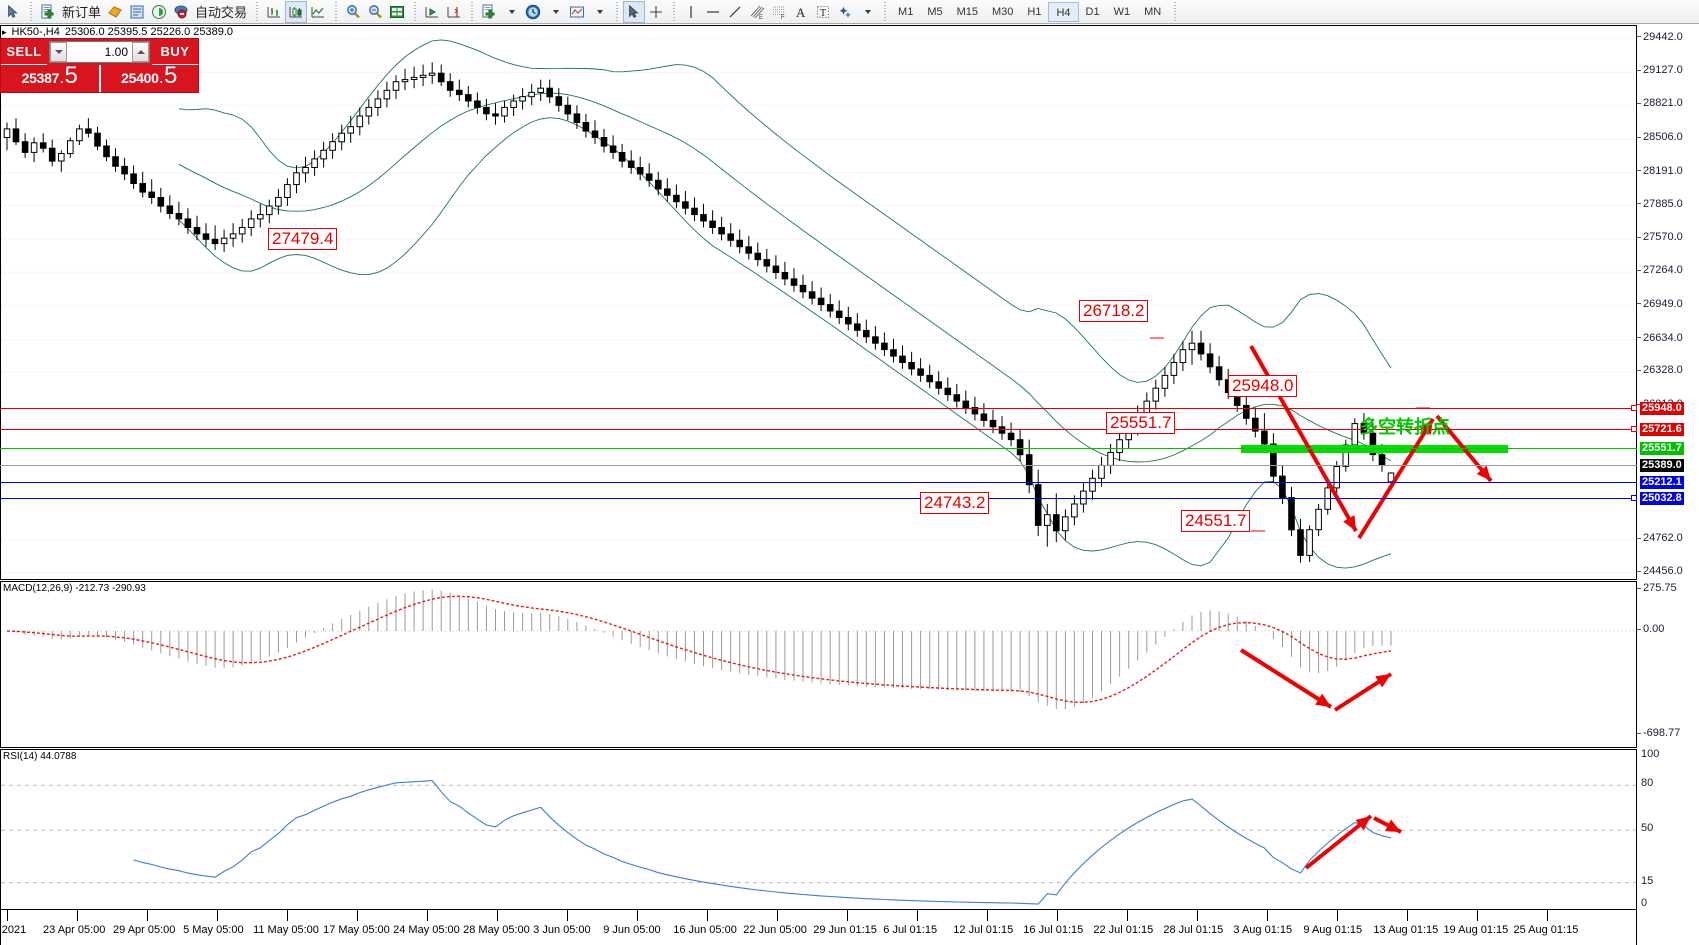 This screenshot has height=945, width=1699. Describe the element at coordinates (71, 75) in the screenshot. I see `sell-price-fraction: 5` at that location.